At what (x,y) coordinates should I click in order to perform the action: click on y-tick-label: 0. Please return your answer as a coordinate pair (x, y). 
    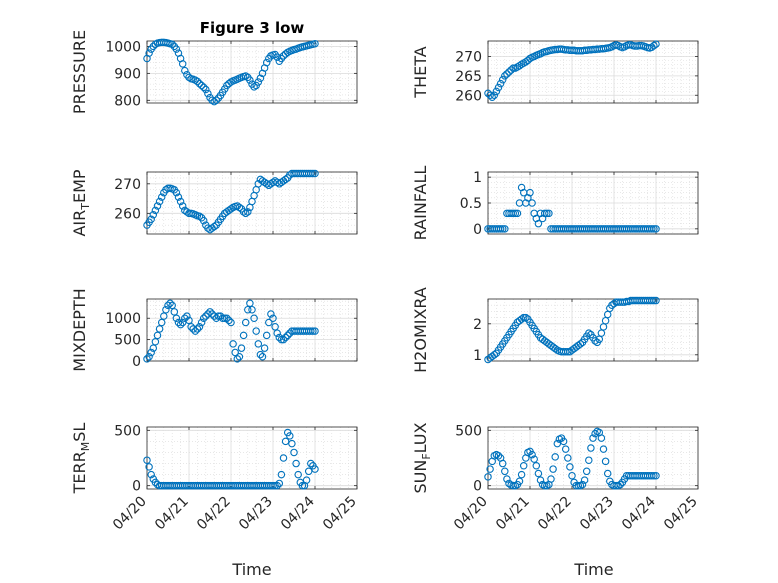
    Looking at the image, I should click on (477, 230).